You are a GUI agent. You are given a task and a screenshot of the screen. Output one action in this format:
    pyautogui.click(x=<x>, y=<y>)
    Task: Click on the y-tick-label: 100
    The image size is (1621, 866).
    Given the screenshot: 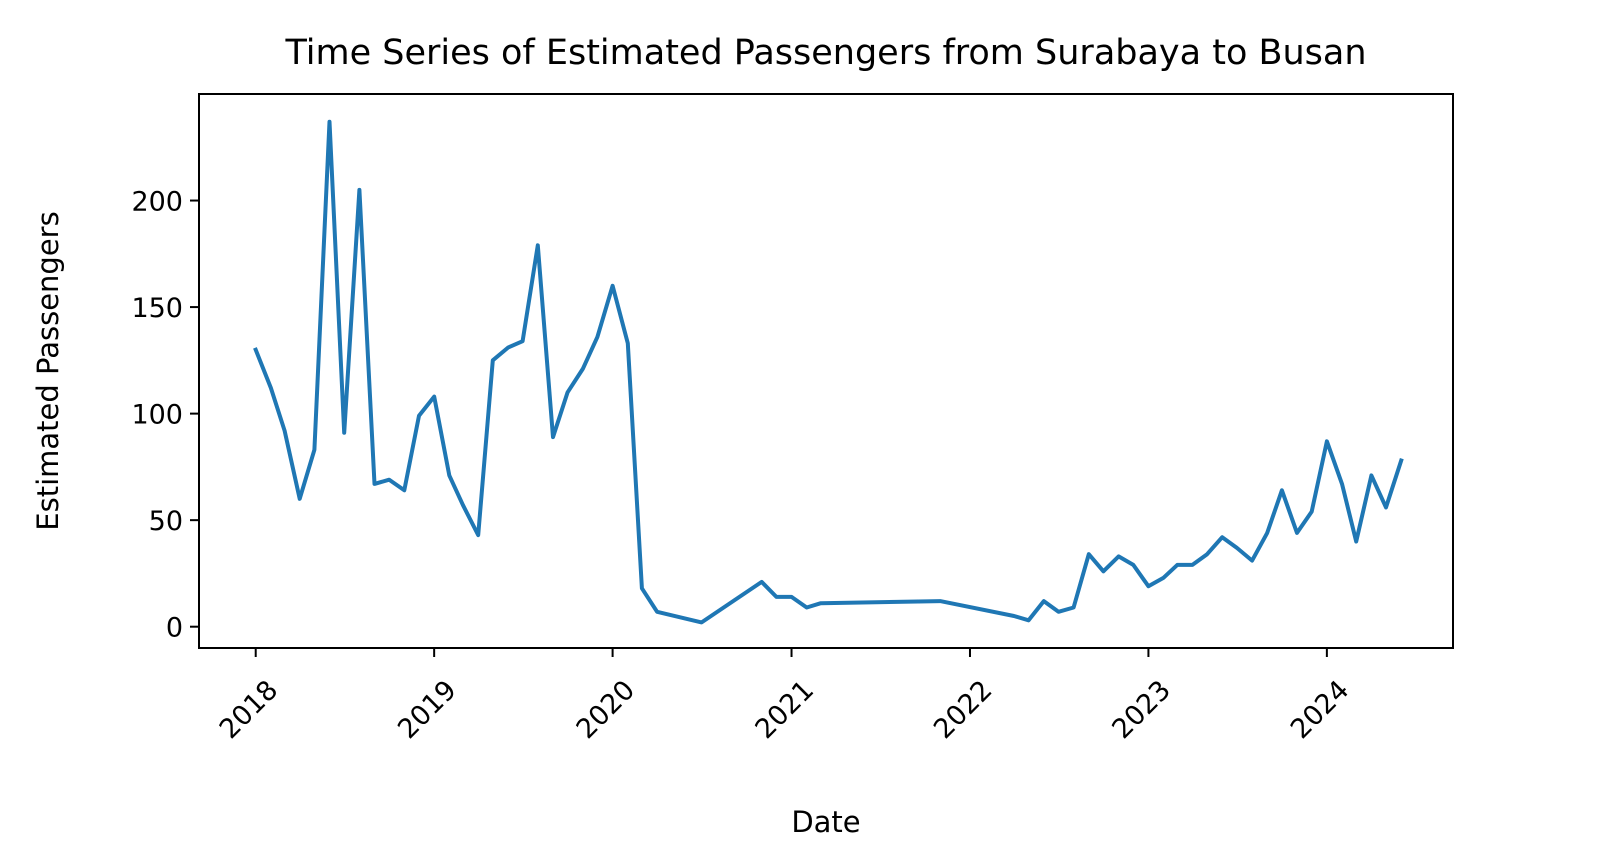 What is the action you would take?
    pyautogui.click(x=157, y=415)
    